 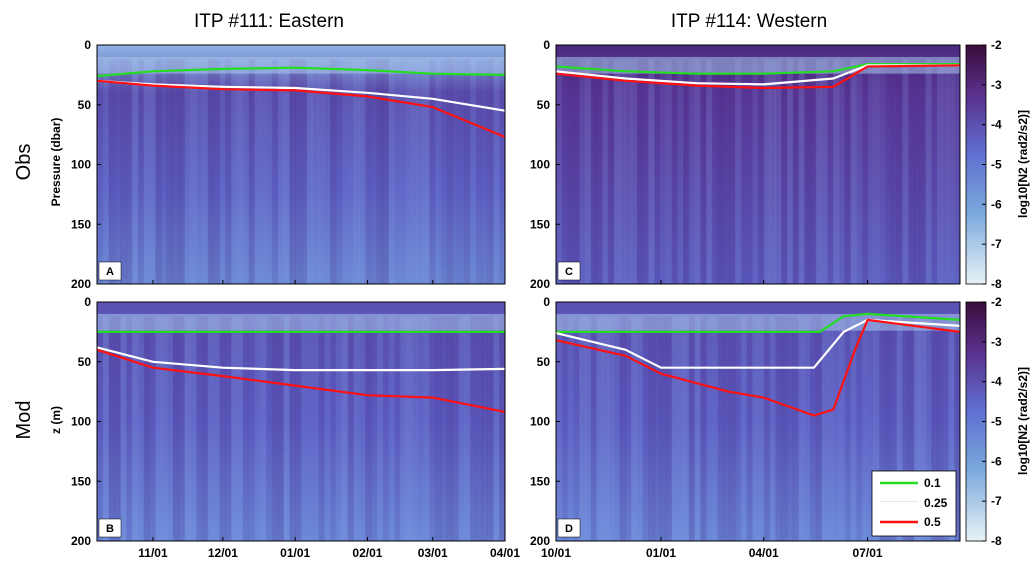 I want to click on panel-a-label-box, so click(x=110, y=271).